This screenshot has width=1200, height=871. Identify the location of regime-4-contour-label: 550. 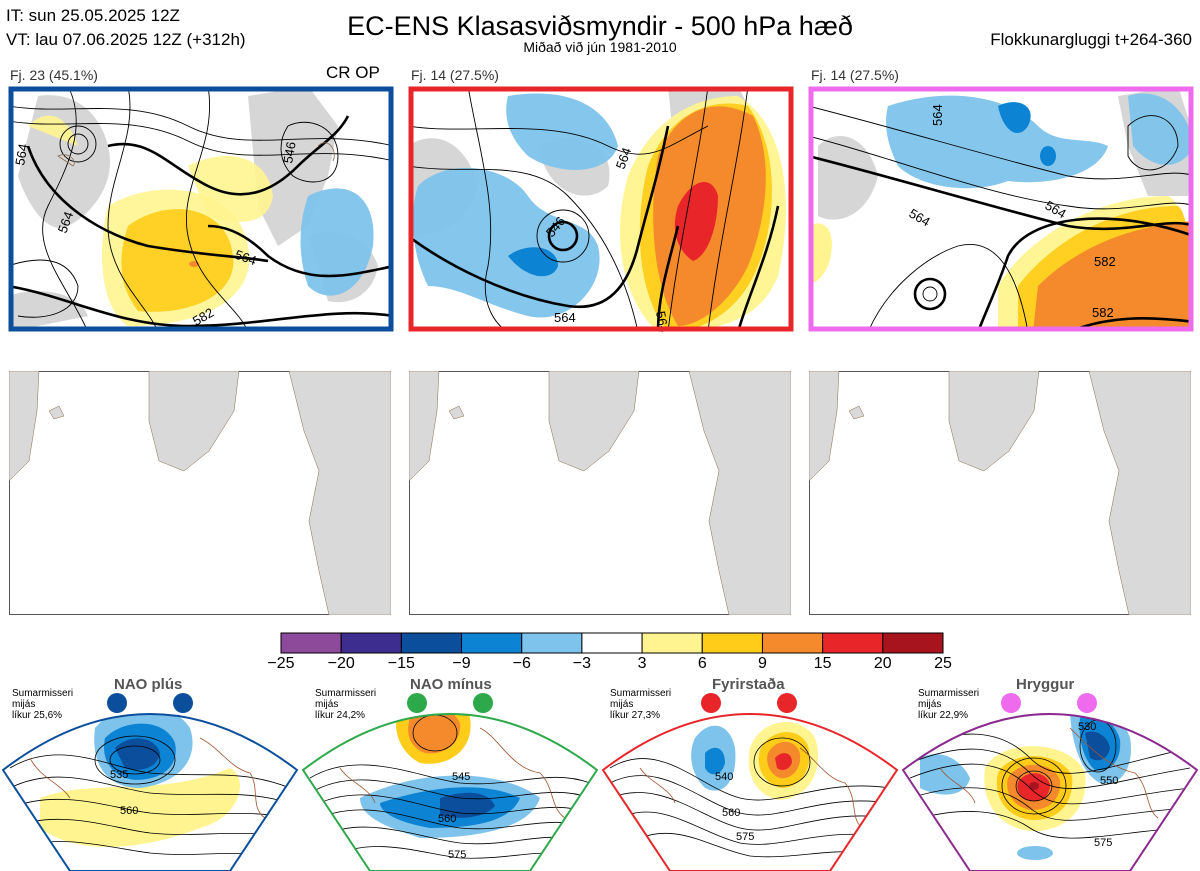
(1109, 781).